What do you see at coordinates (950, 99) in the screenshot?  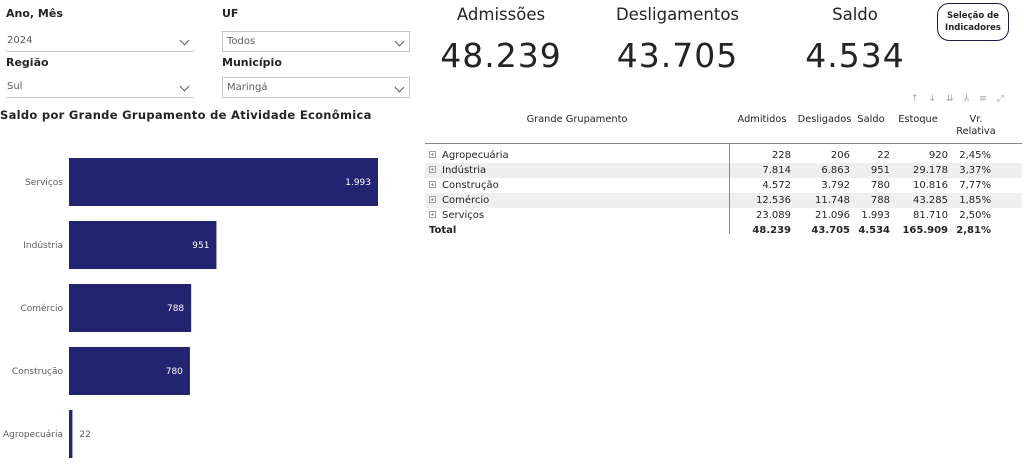 I see `double-arrow-down-icon: ⇊` at bounding box center [950, 99].